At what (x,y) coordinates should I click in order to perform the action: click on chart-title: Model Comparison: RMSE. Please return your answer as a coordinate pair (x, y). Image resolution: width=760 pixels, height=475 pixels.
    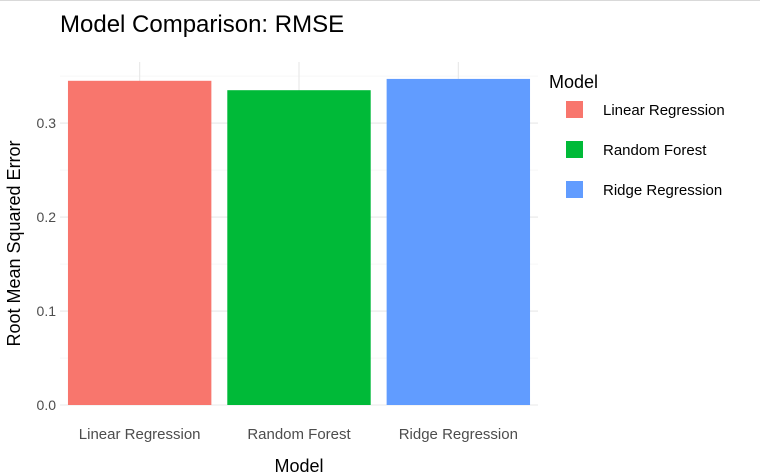
    Looking at the image, I should click on (202, 24).